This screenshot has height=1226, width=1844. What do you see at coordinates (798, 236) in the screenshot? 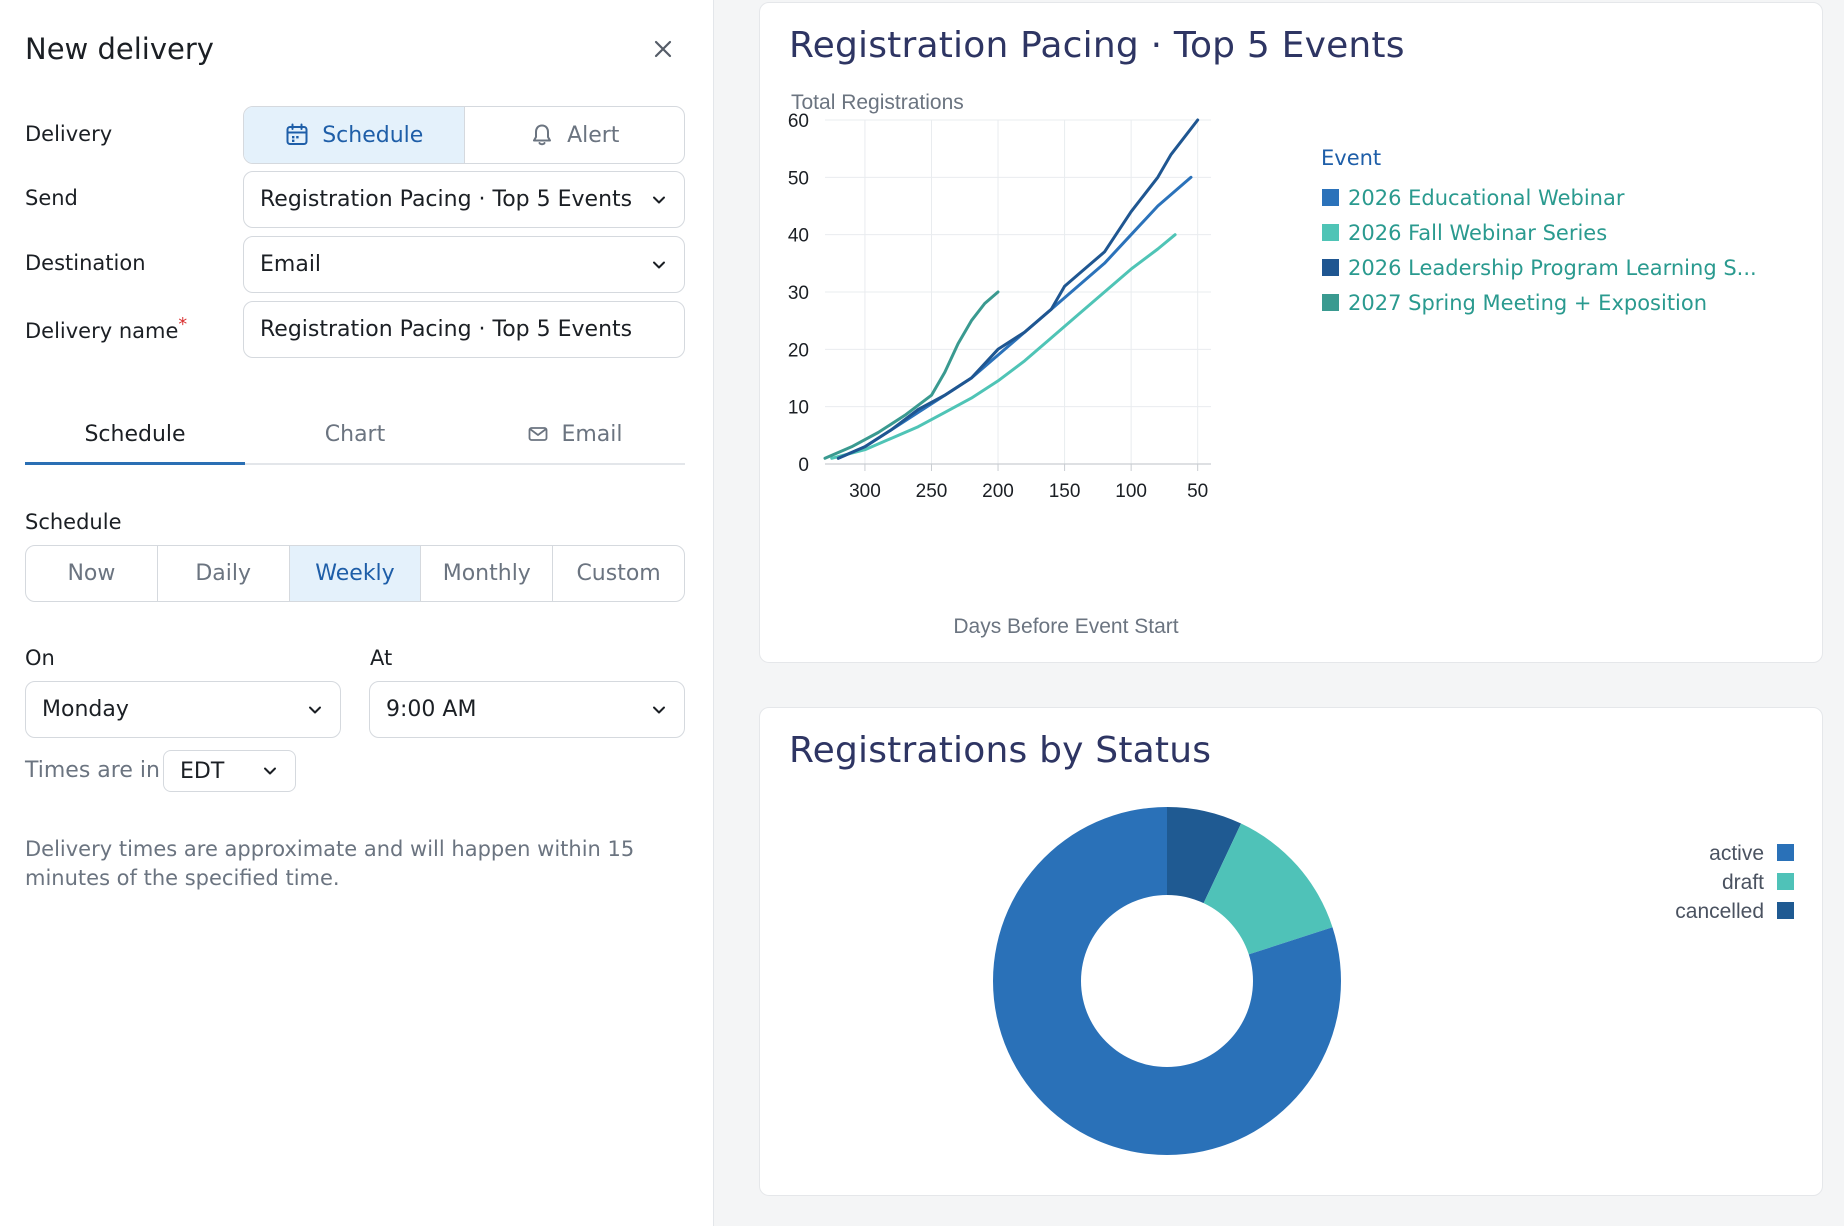
I see `y-tick-label: 40` at bounding box center [798, 236].